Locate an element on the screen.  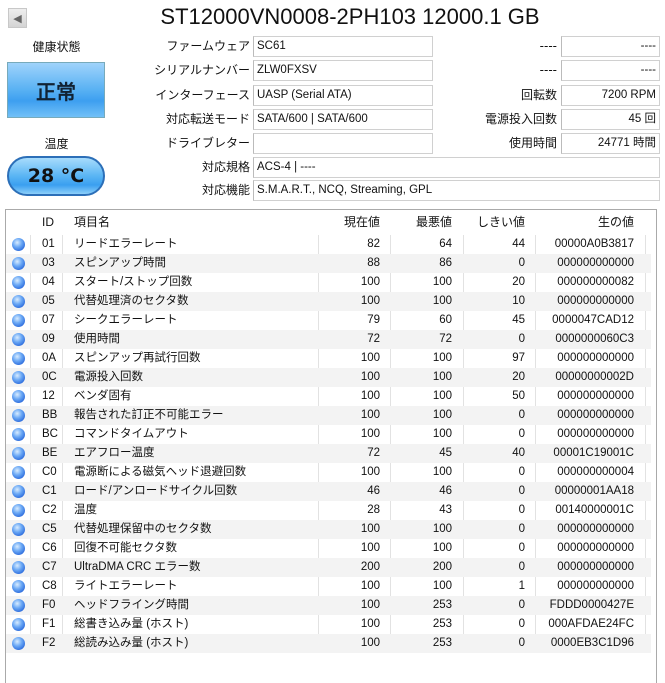
table-header: ID 項目名 現在値 最悪値 しきい値 生の値 is located at coordinates (328, 222).